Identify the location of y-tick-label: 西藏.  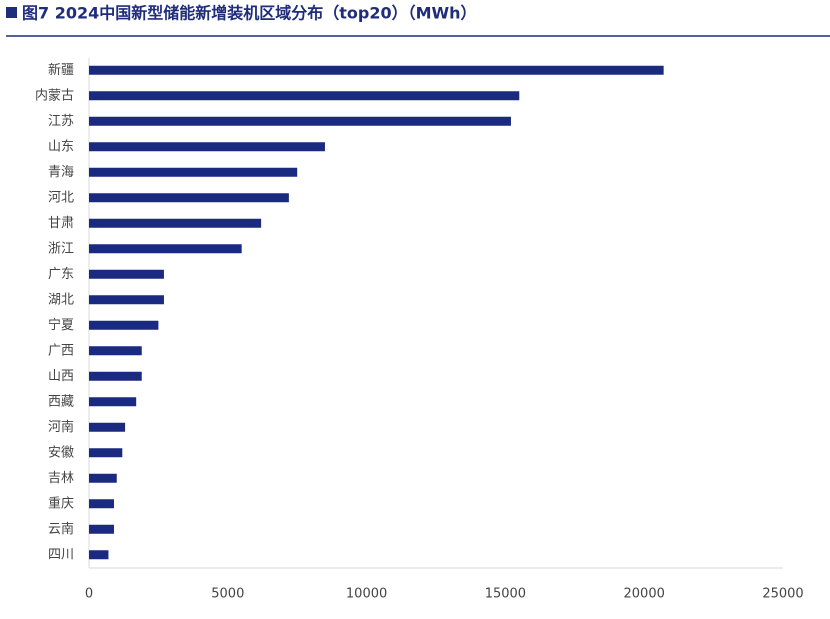
(61, 401).